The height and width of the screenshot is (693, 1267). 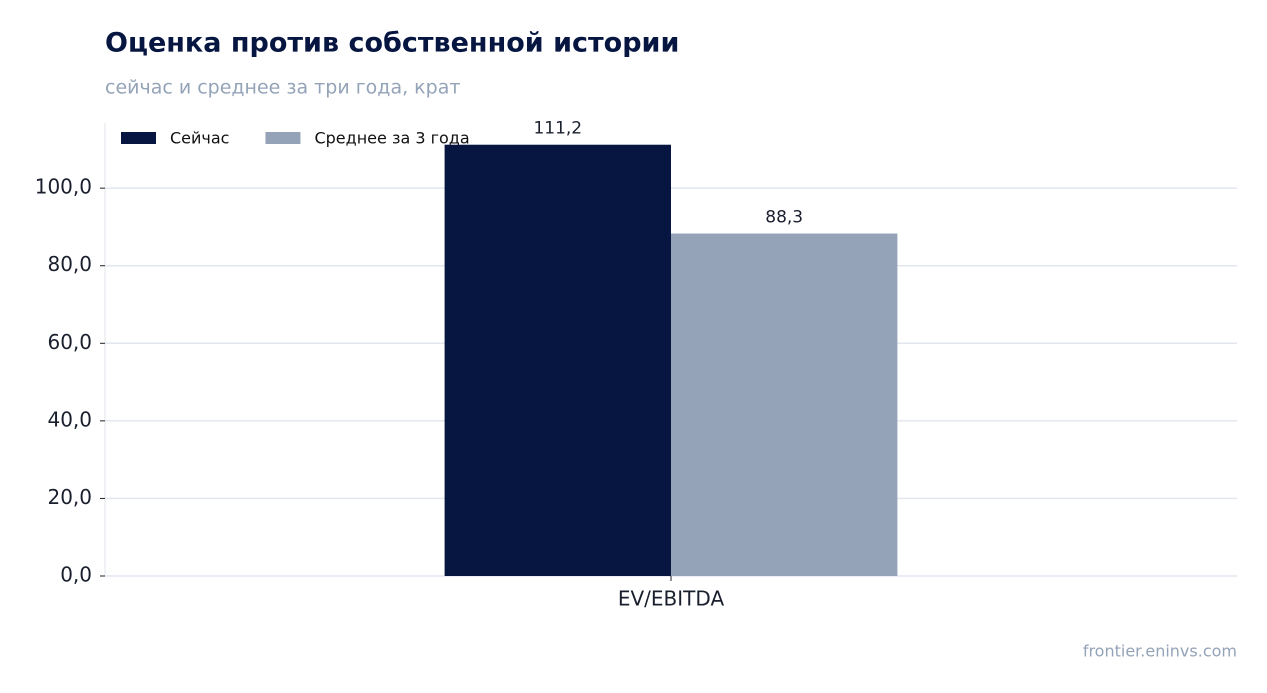 I want to click on y-tick-label: 80,0, so click(x=69, y=264).